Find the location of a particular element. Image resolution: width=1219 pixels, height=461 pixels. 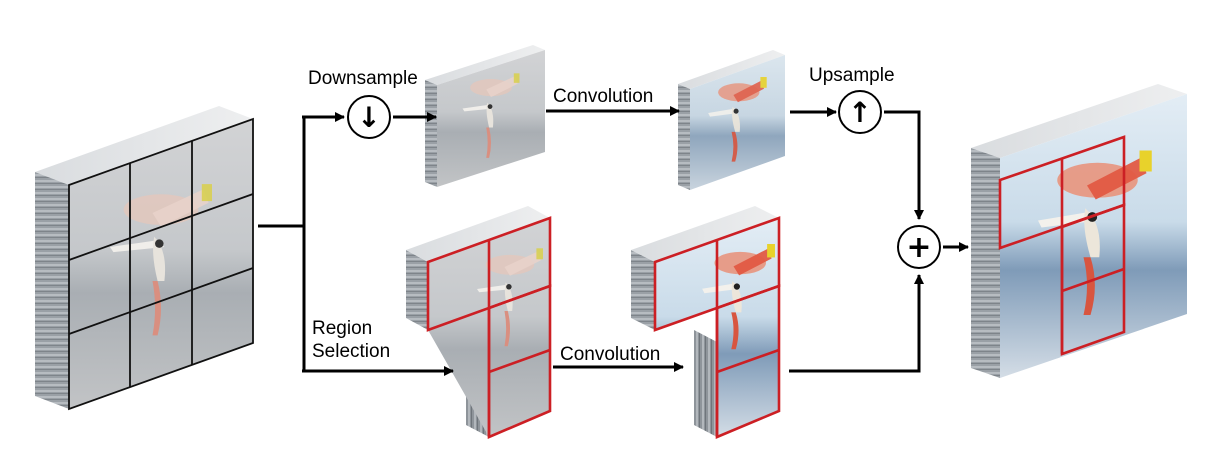

input-grid is located at coordinates (161, 264).